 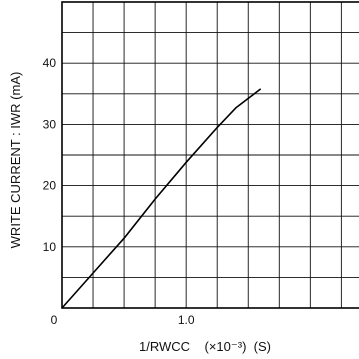 What do you see at coordinates (50, 186) in the screenshot?
I see `y-tick-label: 20` at bounding box center [50, 186].